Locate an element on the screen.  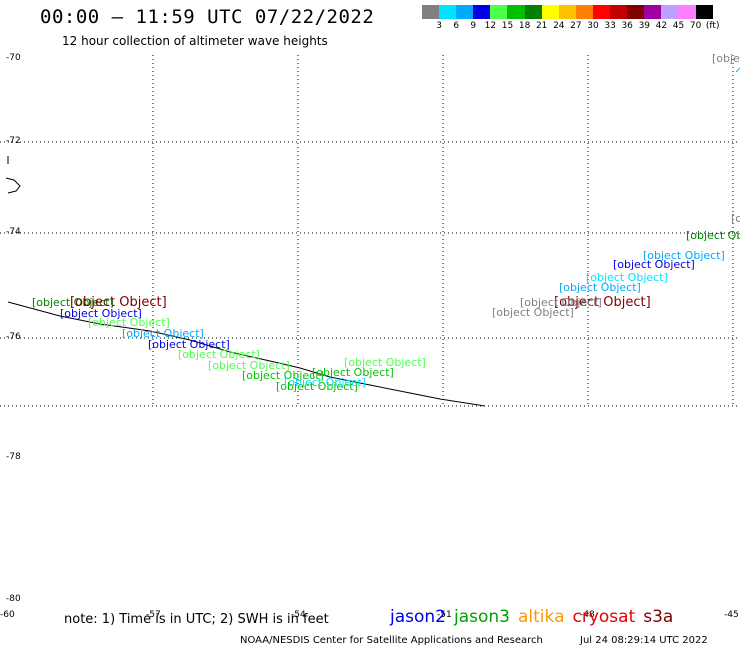
lon-label: -45 is located at coordinates (731, 615).